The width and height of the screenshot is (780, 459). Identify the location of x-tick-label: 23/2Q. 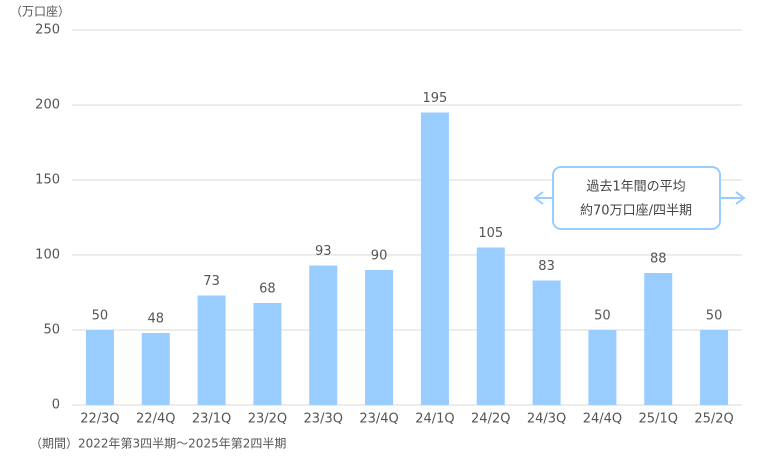
(267, 419).